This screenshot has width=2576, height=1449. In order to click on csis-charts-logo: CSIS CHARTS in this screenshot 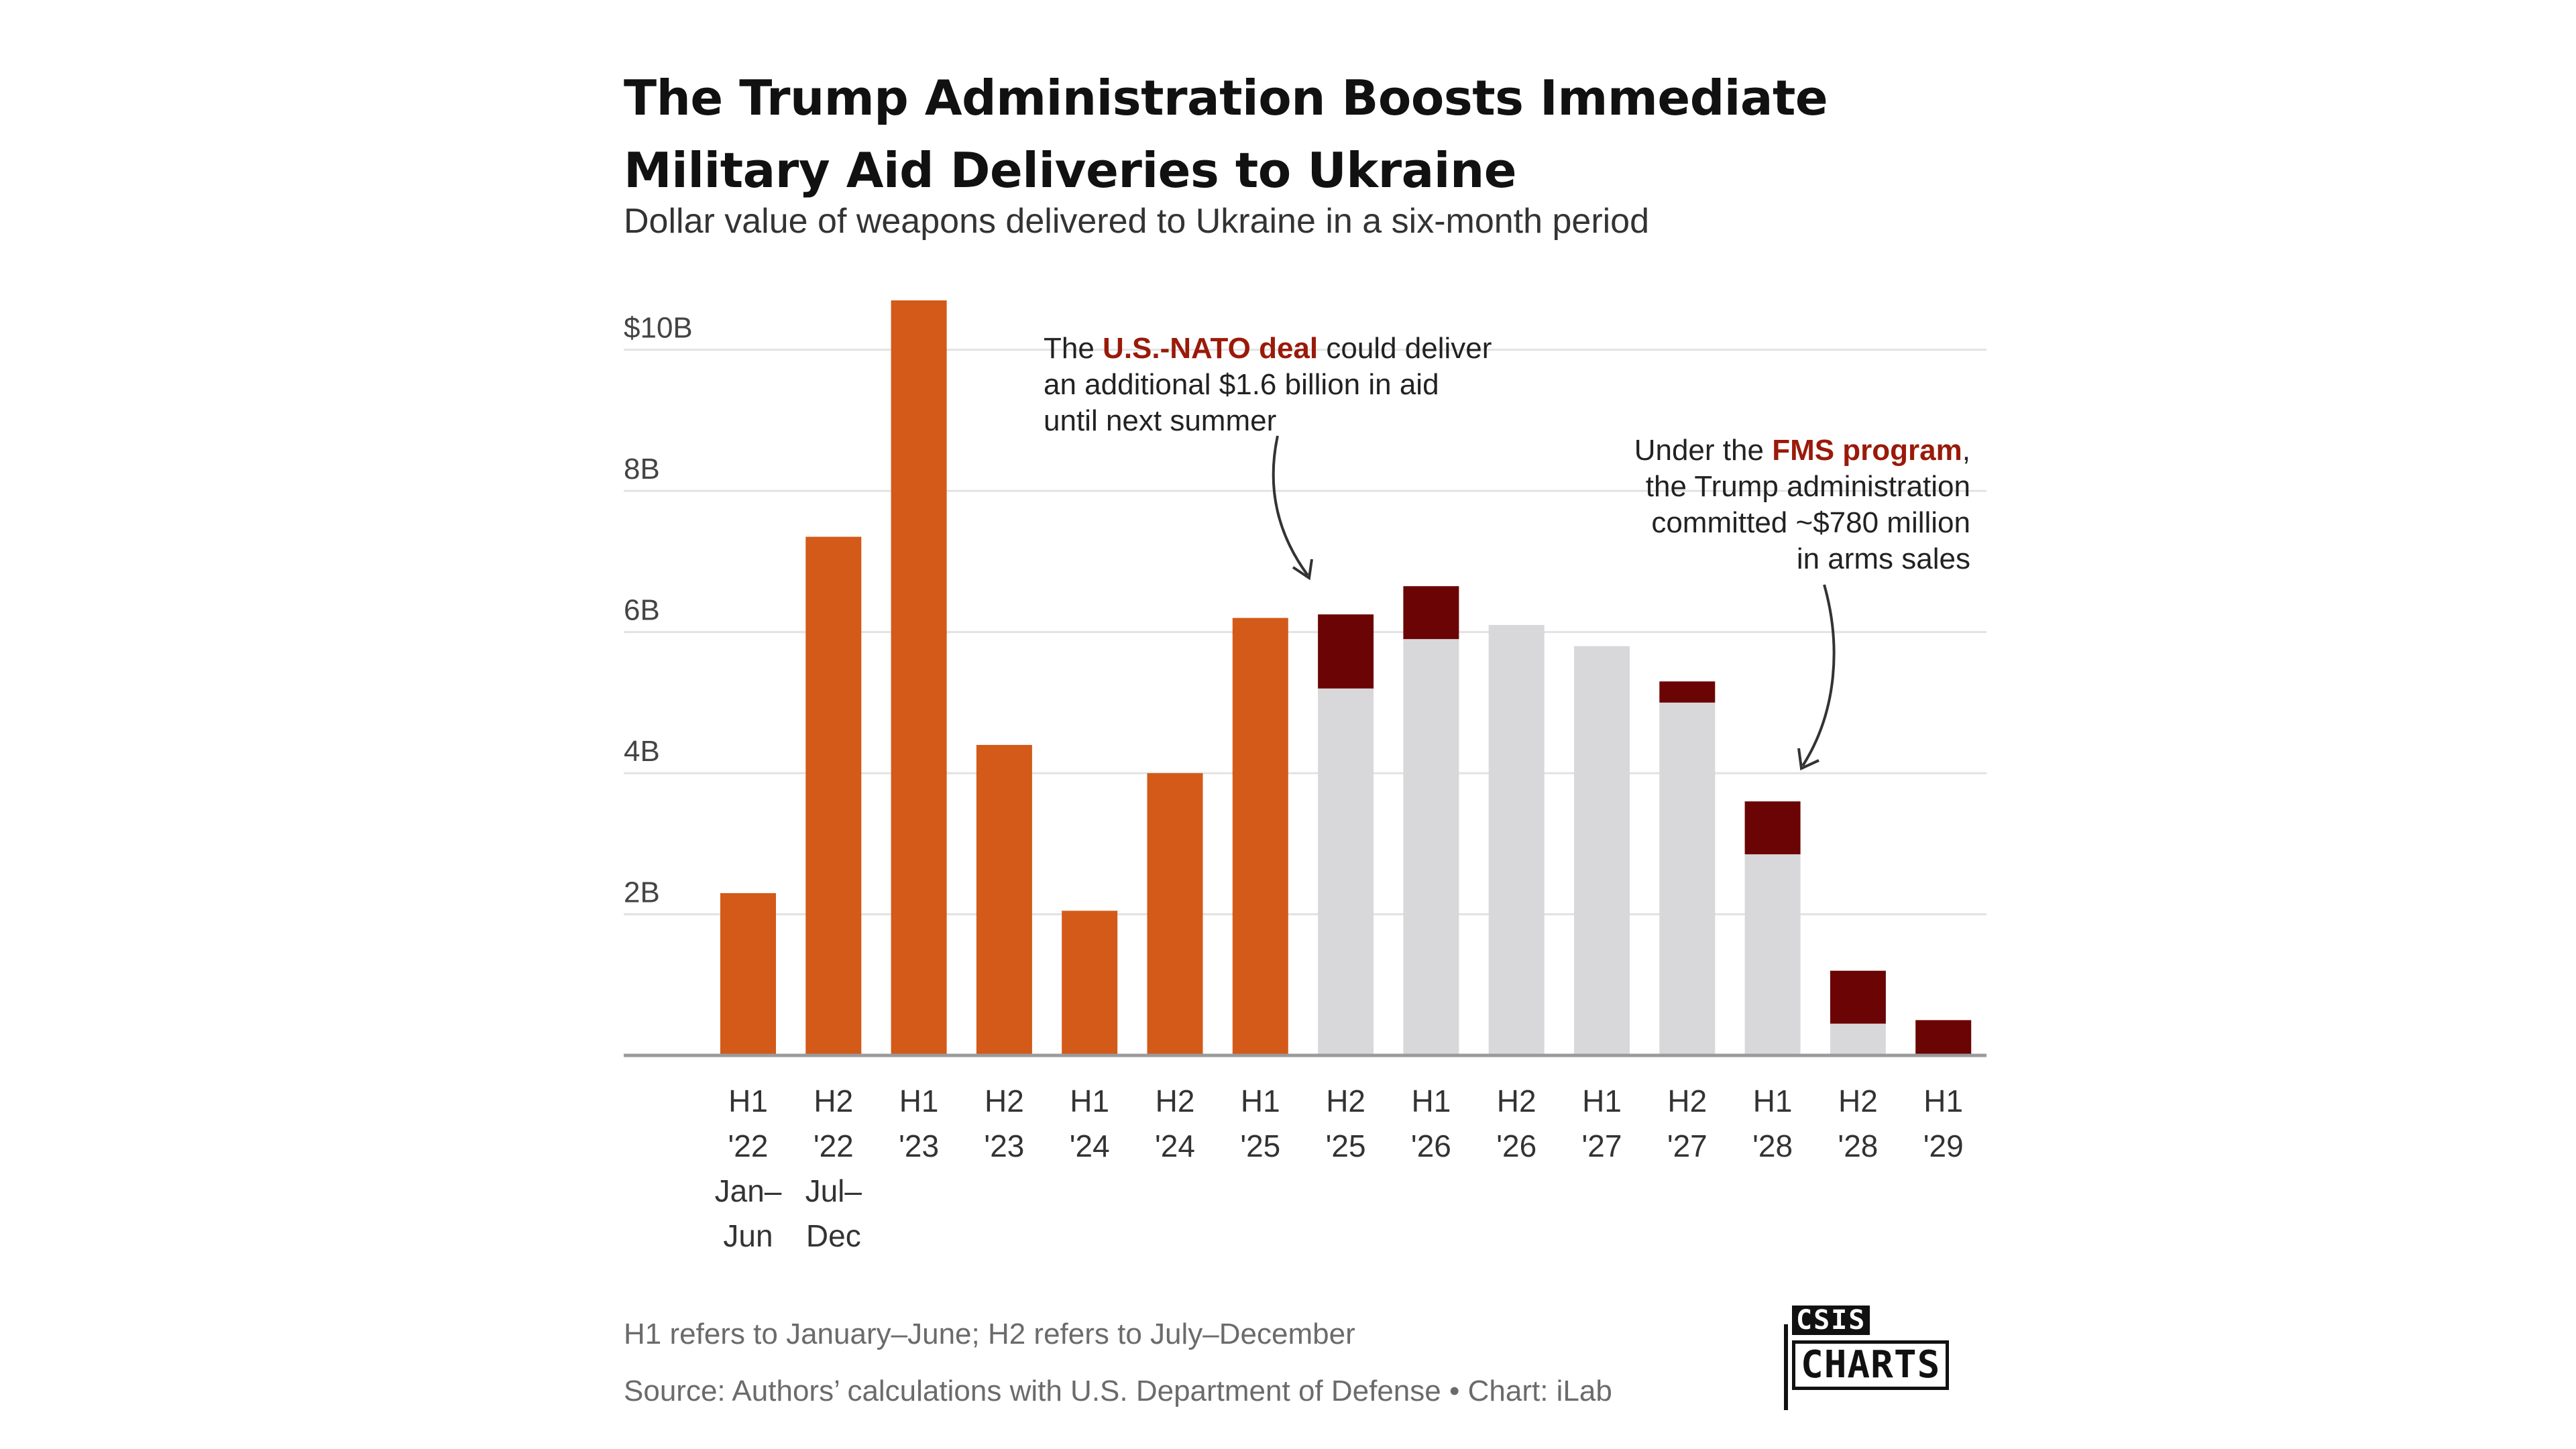, I will do `click(1888, 1361)`.